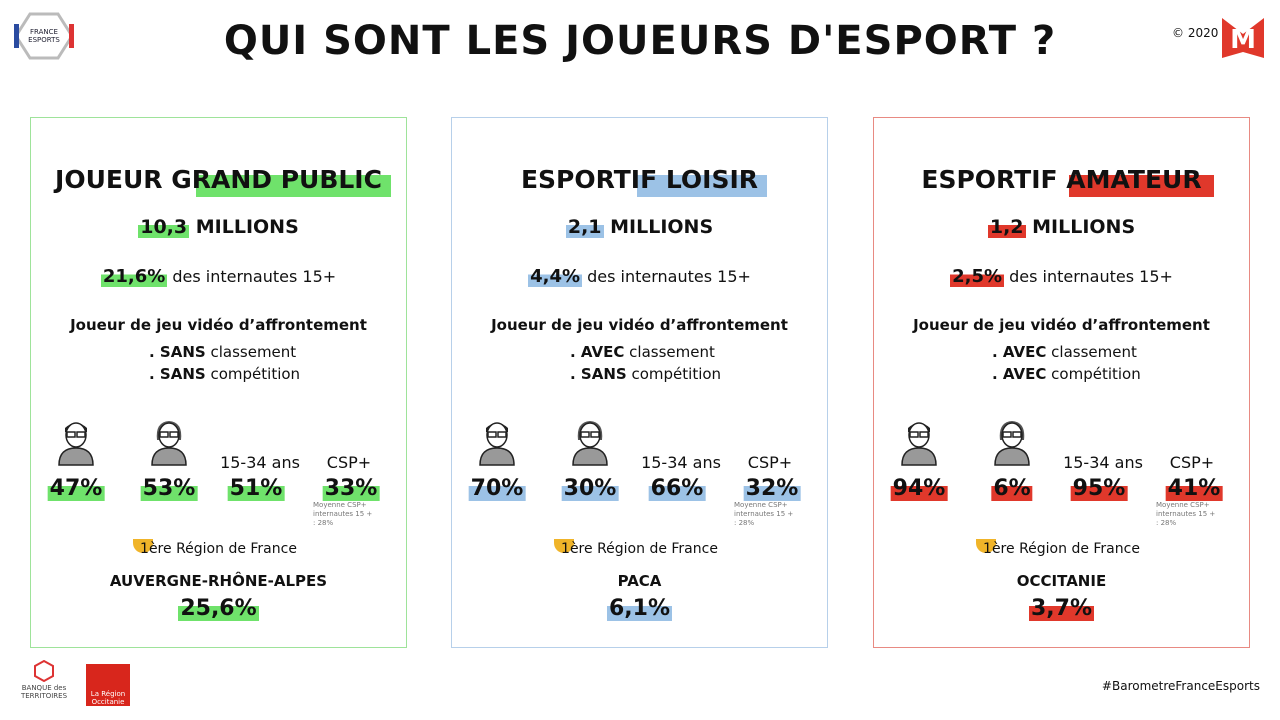  What do you see at coordinates (76, 488) in the screenshot?
I see `stat-value: 47%` at bounding box center [76, 488].